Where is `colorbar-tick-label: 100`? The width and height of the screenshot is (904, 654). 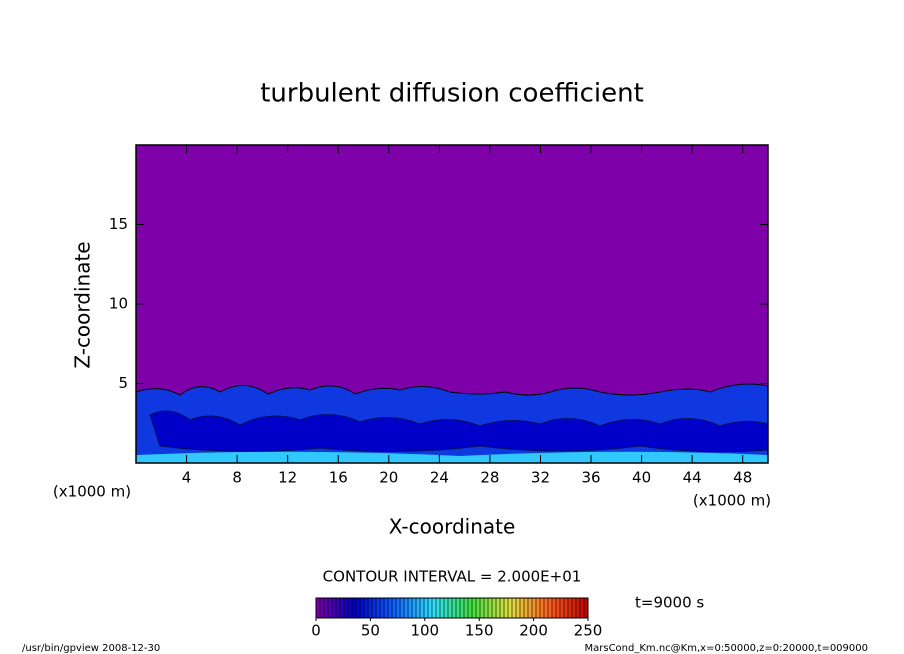 colorbar-tick-label: 100 is located at coordinates (424, 631).